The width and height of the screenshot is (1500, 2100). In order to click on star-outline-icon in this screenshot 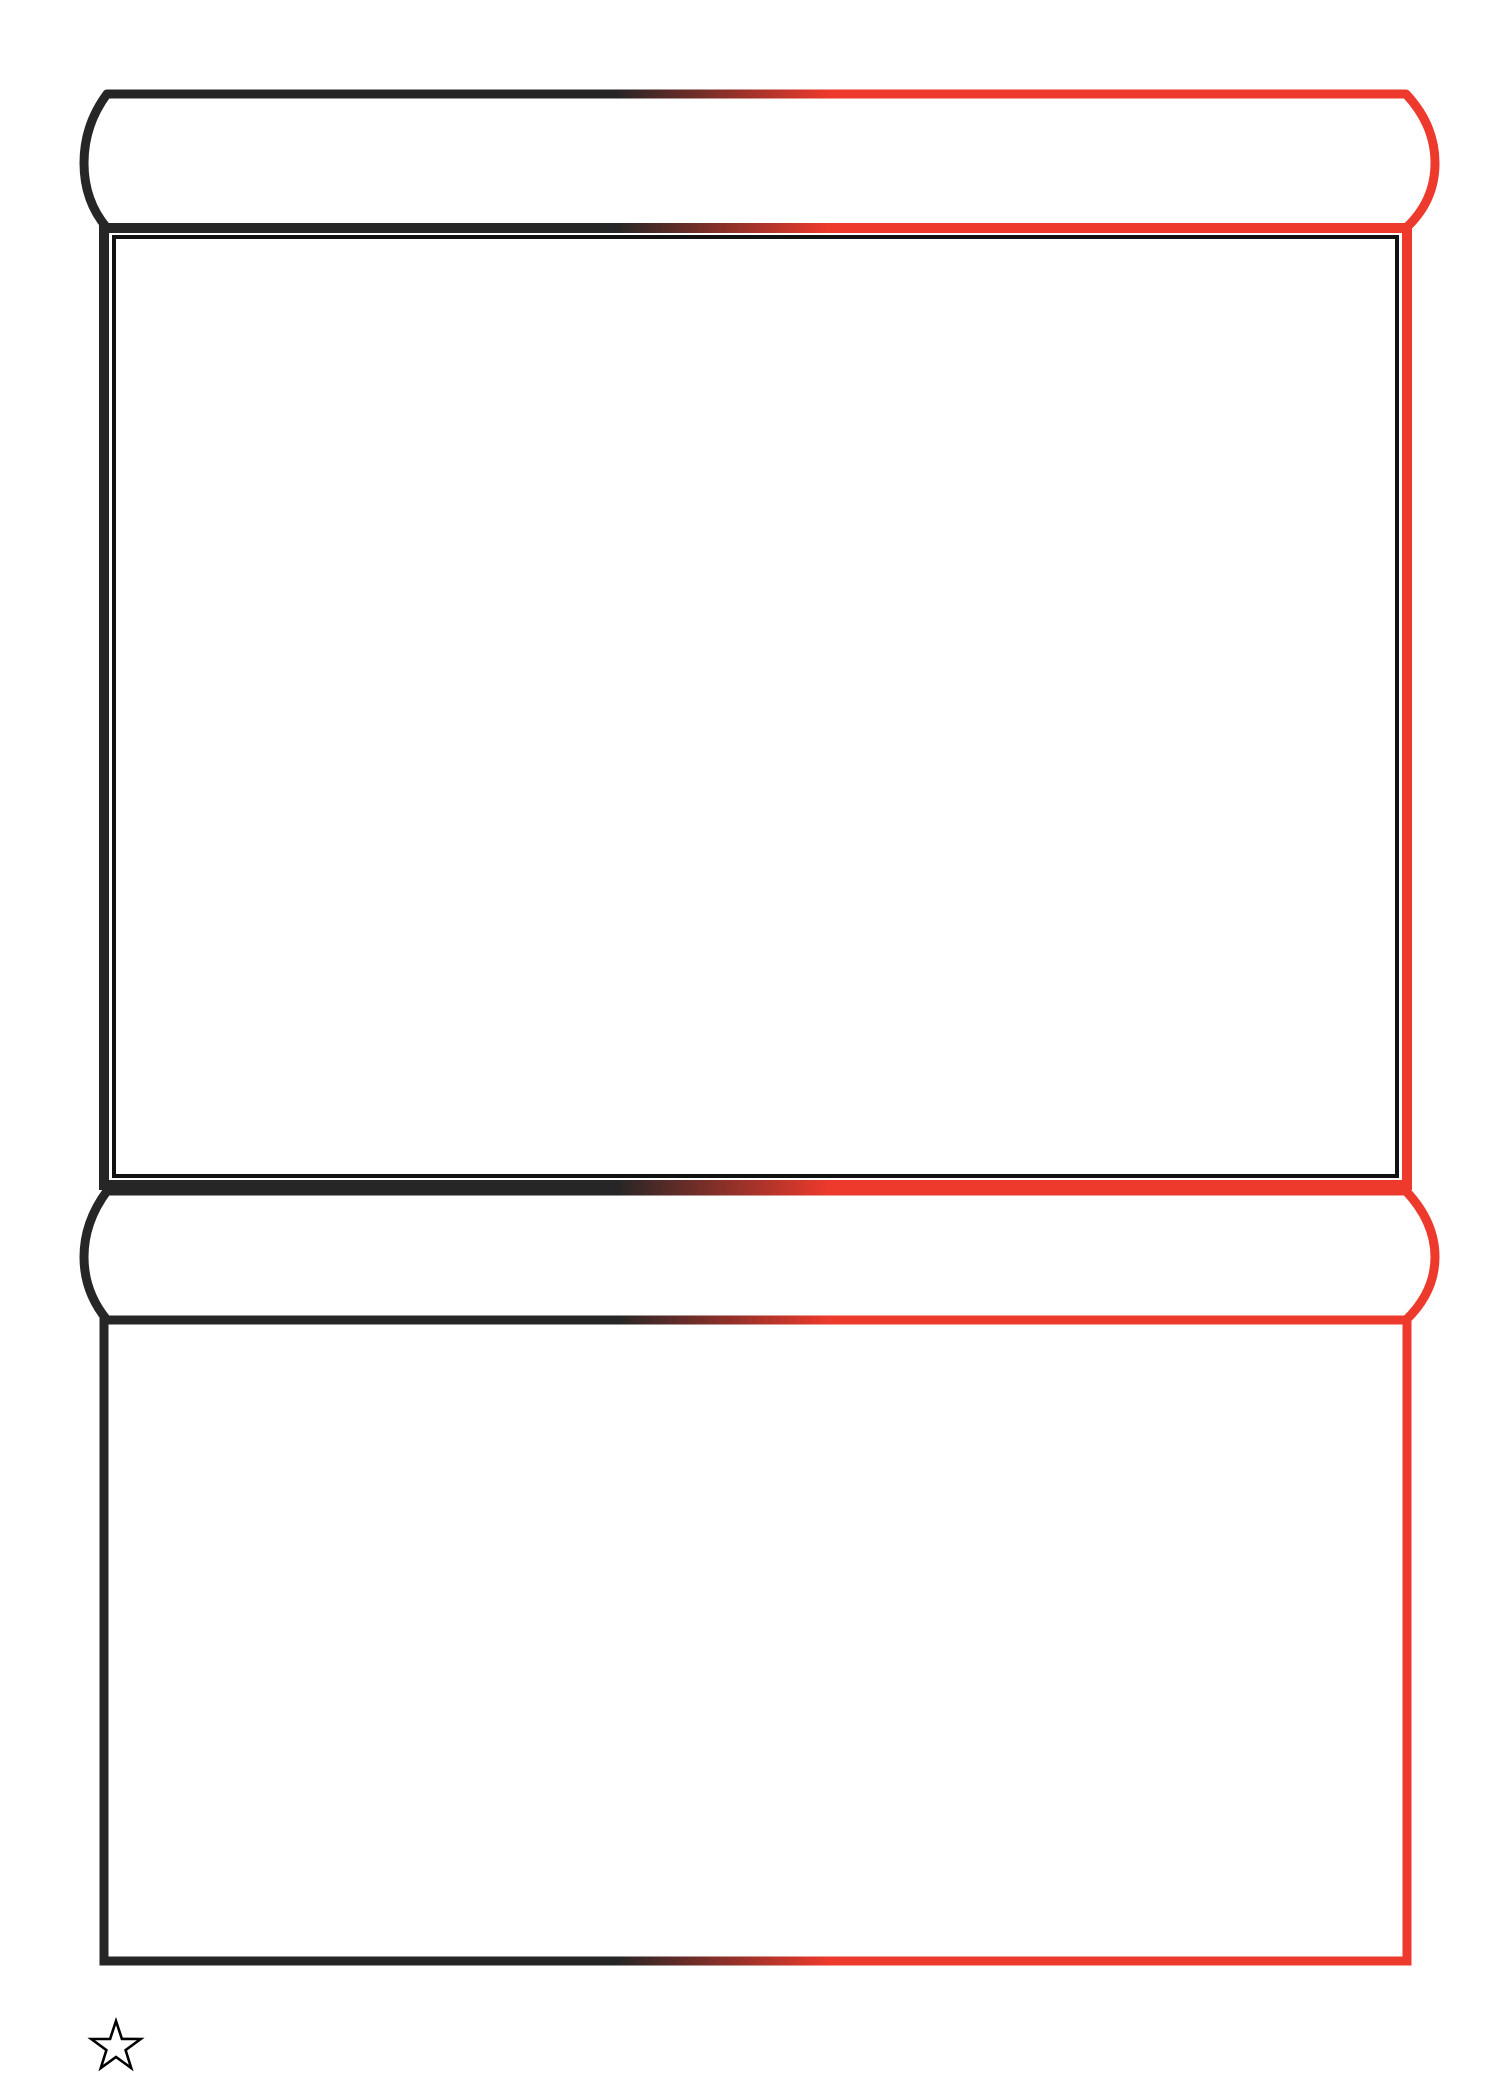, I will do `click(116, 2044)`.